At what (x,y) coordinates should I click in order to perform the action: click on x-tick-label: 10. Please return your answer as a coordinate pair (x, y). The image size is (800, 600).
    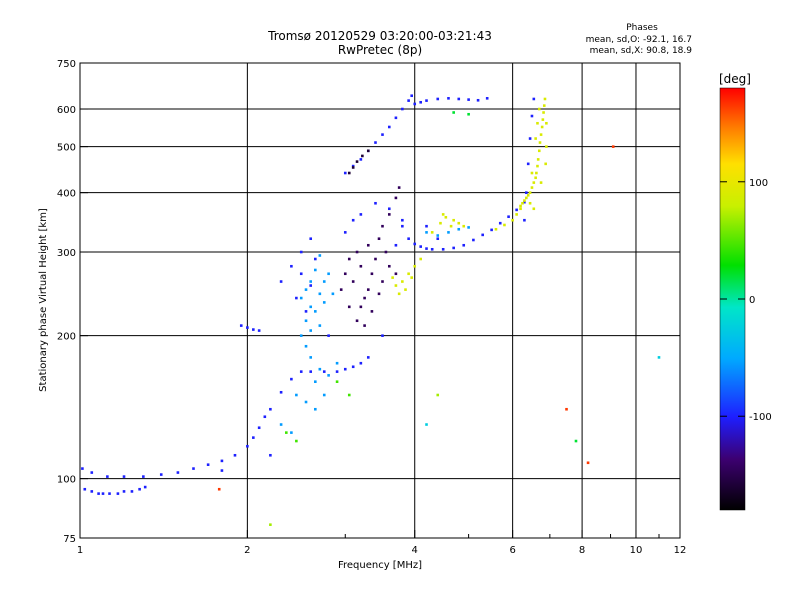
    Looking at the image, I should click on (636, 550).